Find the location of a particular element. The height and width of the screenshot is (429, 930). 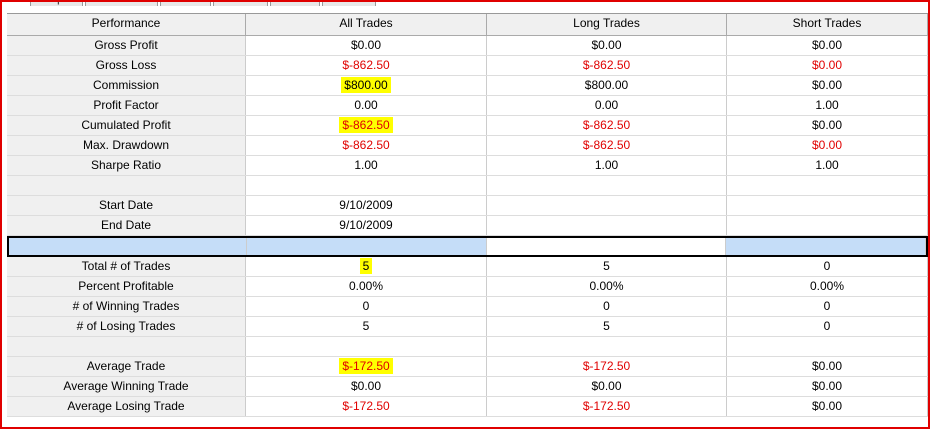

table-row: # of Winning Trades 0 0 0 is located at coordinates (467, 307).